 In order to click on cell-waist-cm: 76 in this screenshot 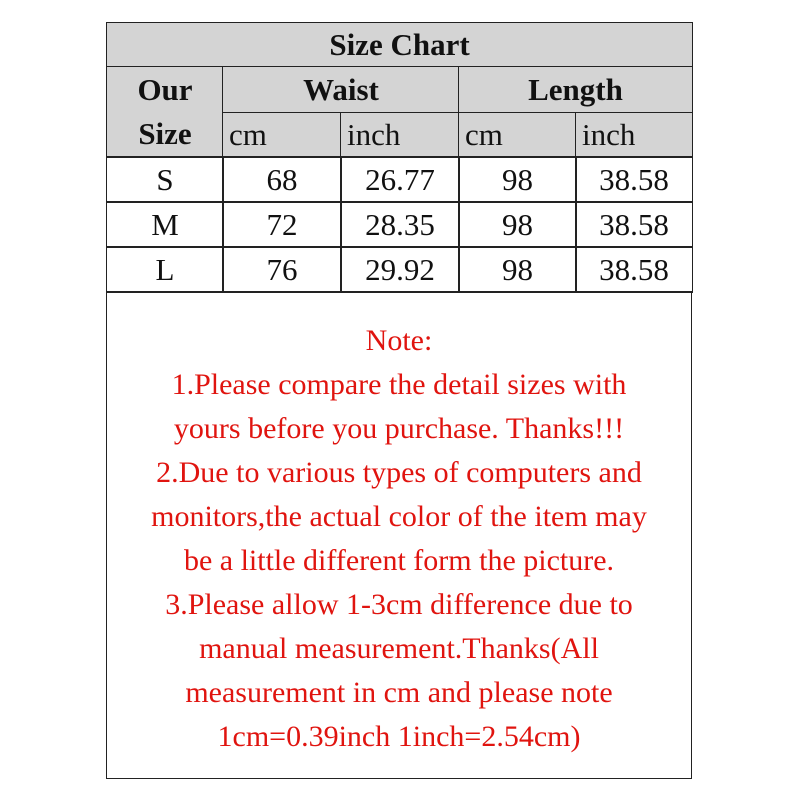, I will do `click(282, 269)`.